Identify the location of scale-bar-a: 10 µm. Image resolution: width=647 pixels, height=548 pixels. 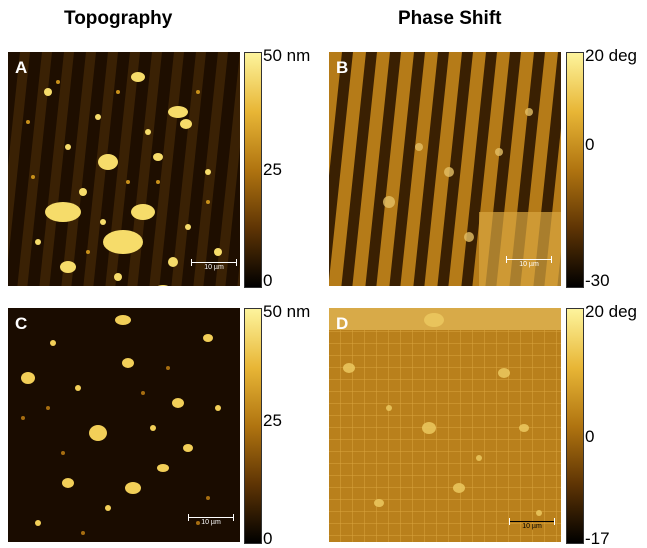
(214, 265).